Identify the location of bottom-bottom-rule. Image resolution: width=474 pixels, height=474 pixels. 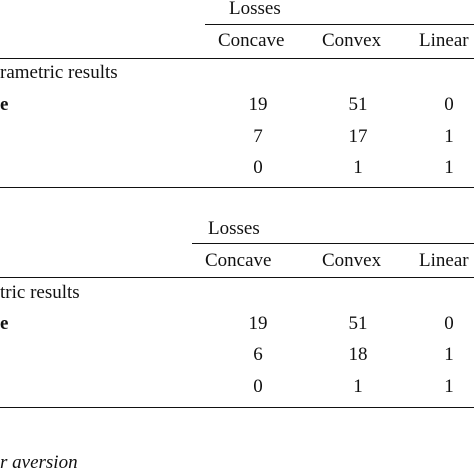
(237, 407).